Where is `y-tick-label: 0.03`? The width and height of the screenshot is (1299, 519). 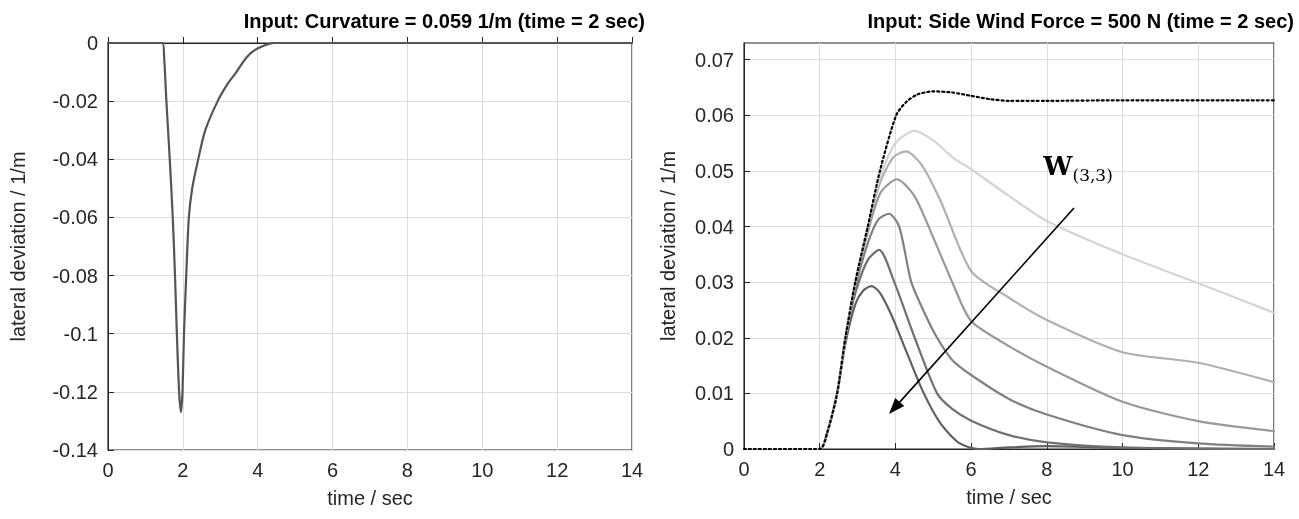
y-tick-label: 0.03 is located at coordinates (714, 282).